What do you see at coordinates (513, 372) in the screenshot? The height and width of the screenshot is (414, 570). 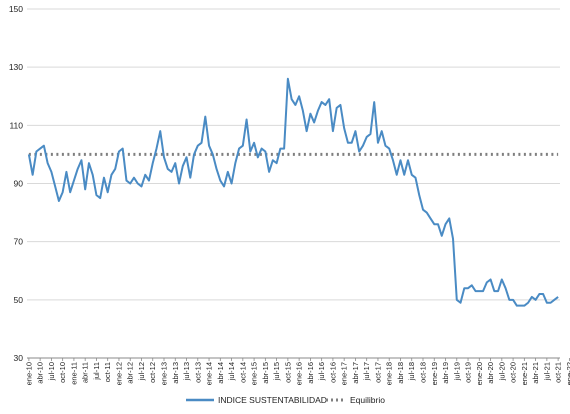 I see `x-tick-label: oct-20` at bounding box center [513, 372].